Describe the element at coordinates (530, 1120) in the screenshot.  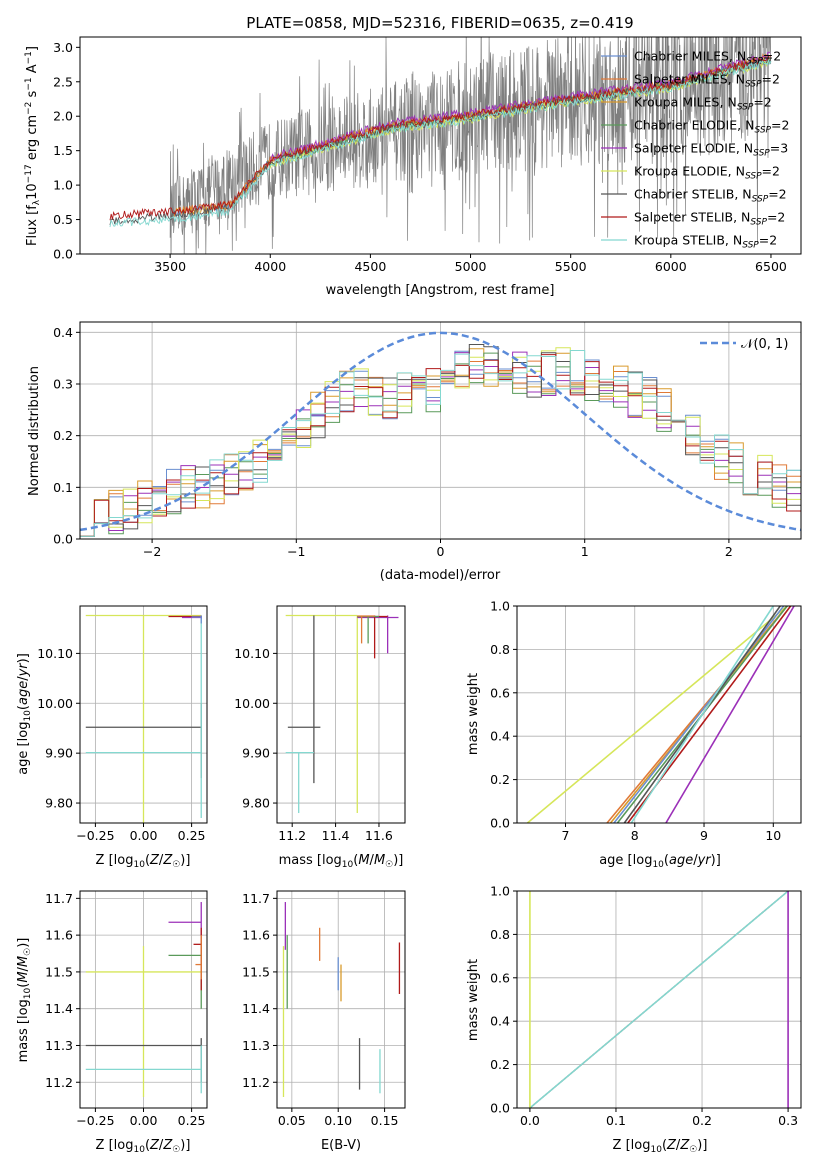
I see `x-tick-label: 0.0` at that location.